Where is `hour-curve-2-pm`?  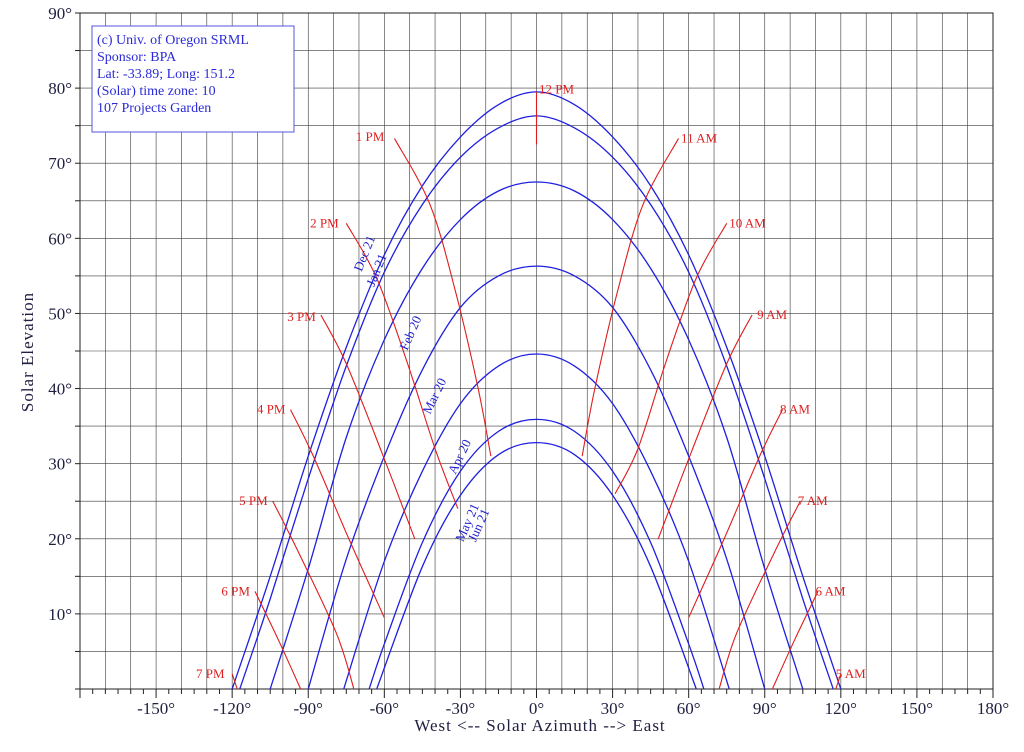
hour-curve-2-pm is located at coordinates (402, 366).